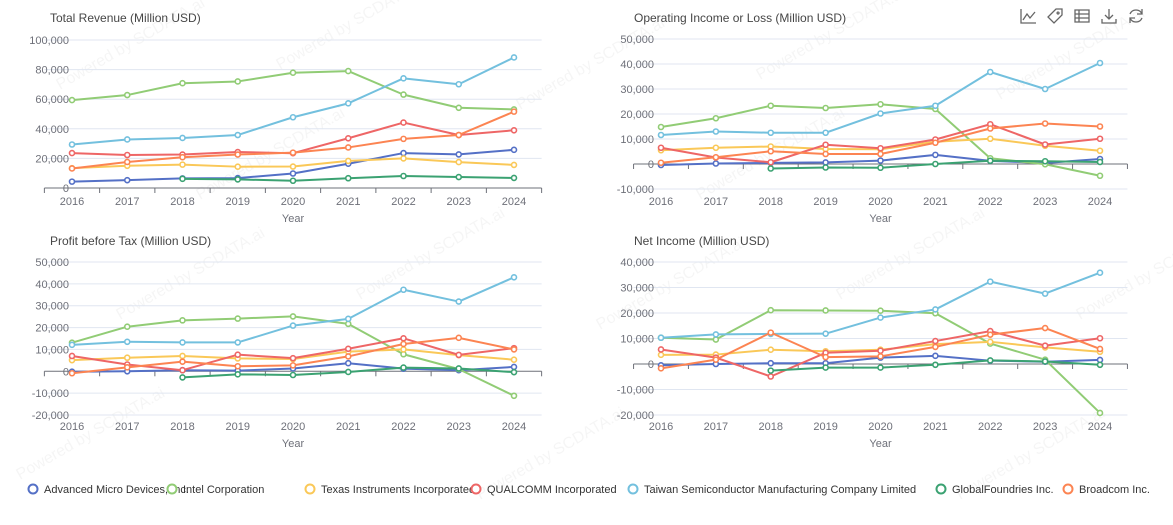  What do you see at coordinates (1082, 16) in the screenshot?
I see `table-button: Data view` at bounding box center [1082, 16].